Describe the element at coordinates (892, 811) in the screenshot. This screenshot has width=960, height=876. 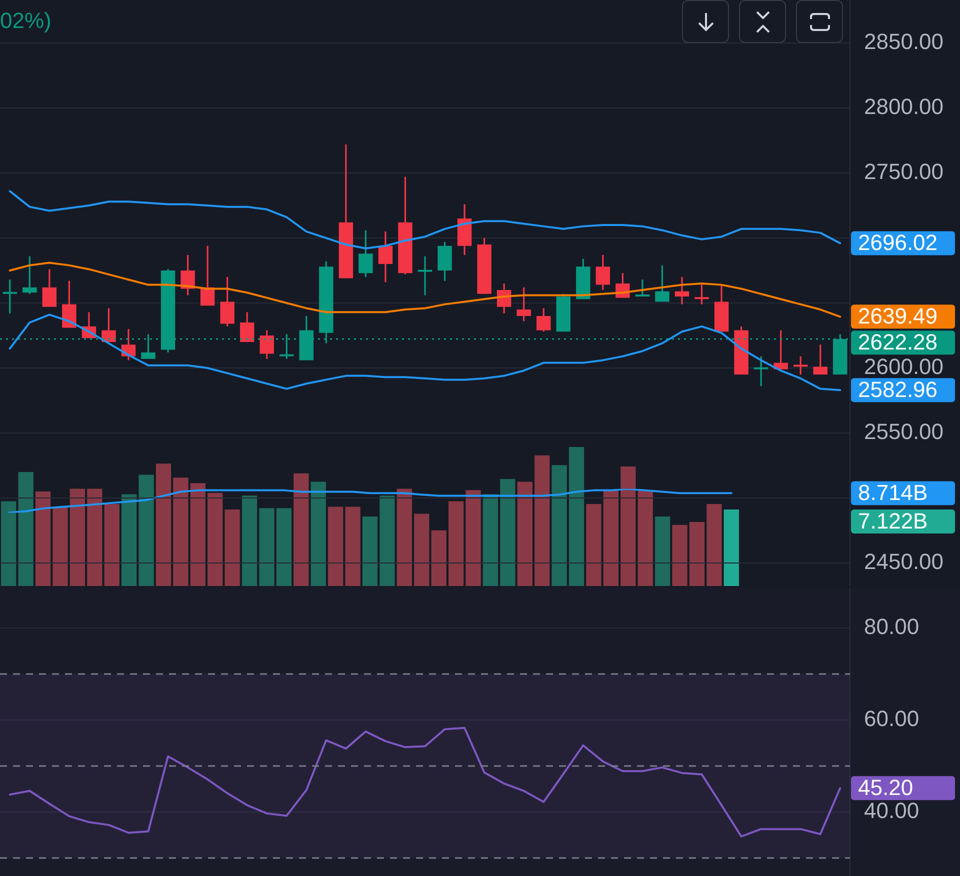
I see `y-tick-label: 40.00` at that location.